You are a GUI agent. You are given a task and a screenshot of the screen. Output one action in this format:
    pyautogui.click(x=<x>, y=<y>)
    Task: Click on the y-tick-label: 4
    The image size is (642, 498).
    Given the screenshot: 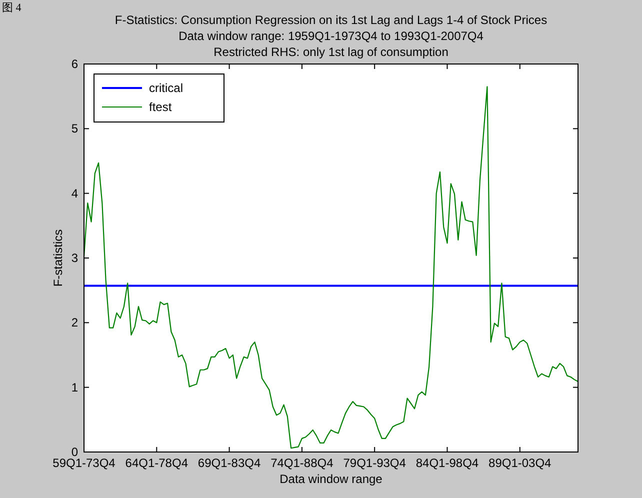 What is the action you would take?
    pyautogui.click(x=74, y=193)
    